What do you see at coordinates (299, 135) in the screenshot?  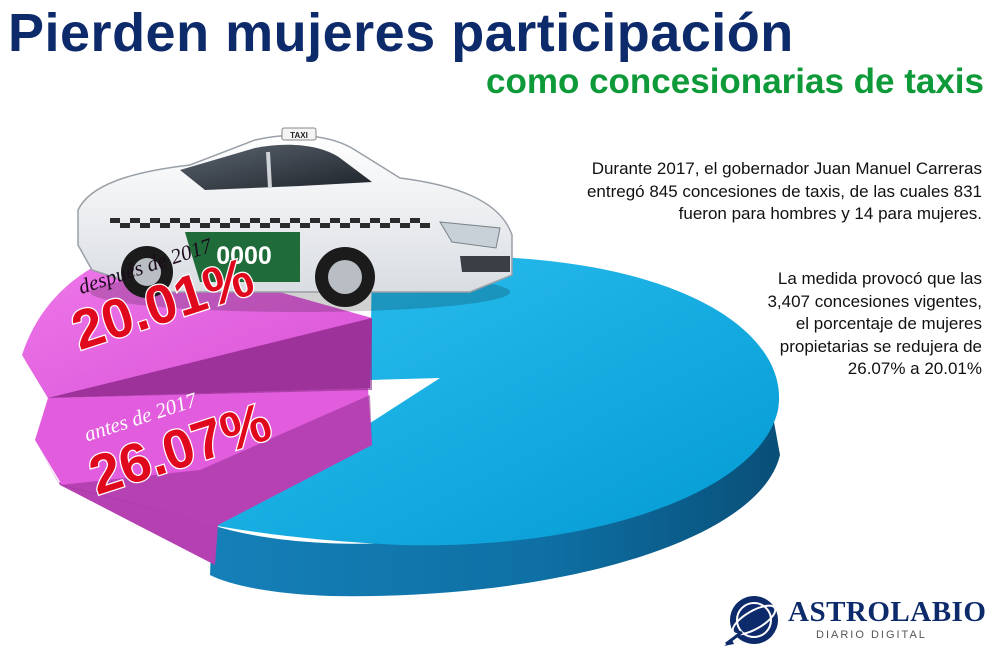 I see `taxi-roof-sign: TAXI` at bounding box center [299, 135].